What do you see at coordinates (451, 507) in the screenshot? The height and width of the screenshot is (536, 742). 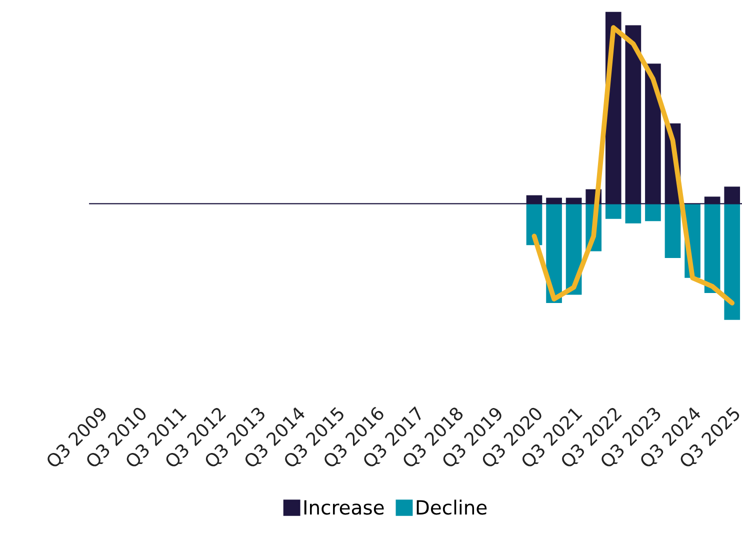 I see `legend-label: Decline` at bounding box center [451, 507].